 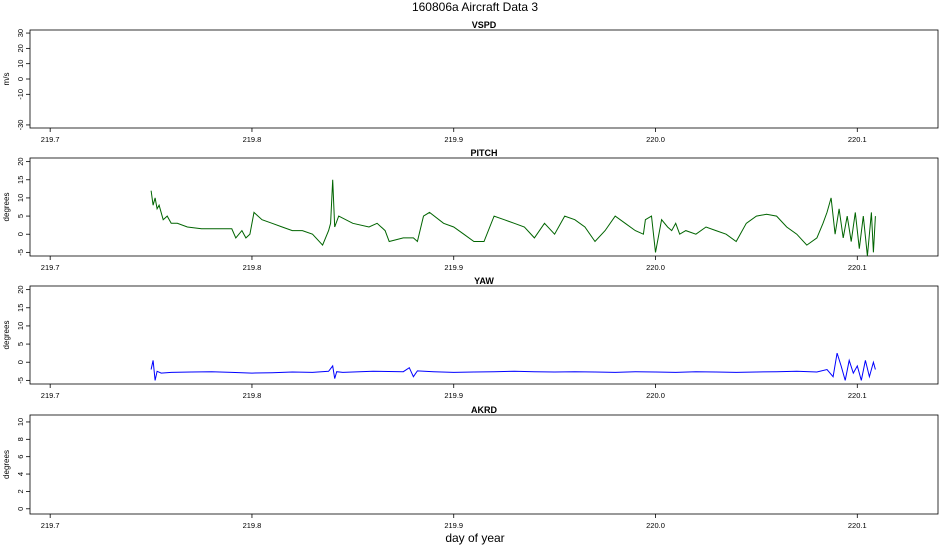 What do you see at coordinates (6, 79) in the screenshot?
I see `panel-0-y-axis-label: m/s` at bounding box center [6, 79].